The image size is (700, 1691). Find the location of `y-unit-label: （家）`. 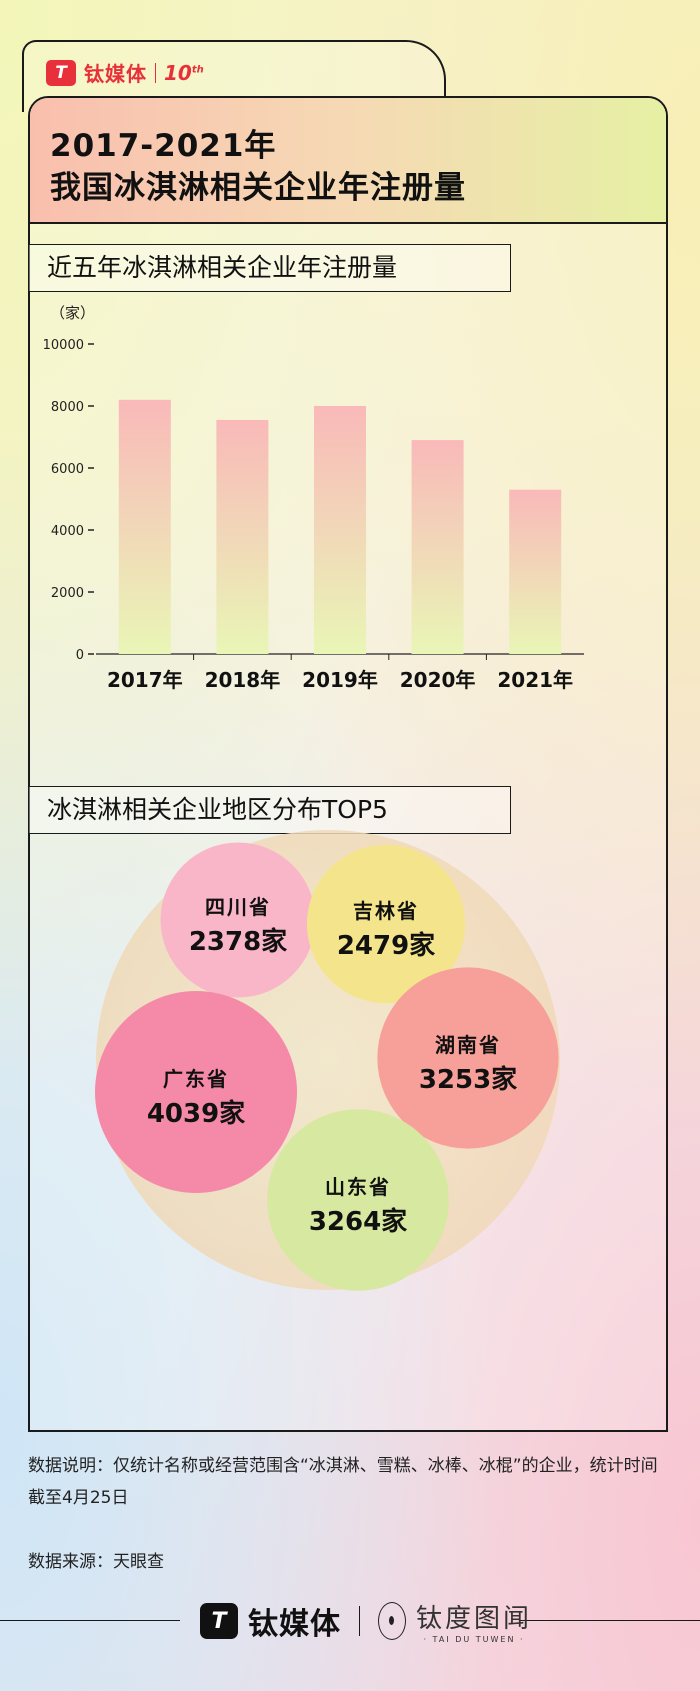

y-unit-label: （家） is located at coordinates (72, 313).